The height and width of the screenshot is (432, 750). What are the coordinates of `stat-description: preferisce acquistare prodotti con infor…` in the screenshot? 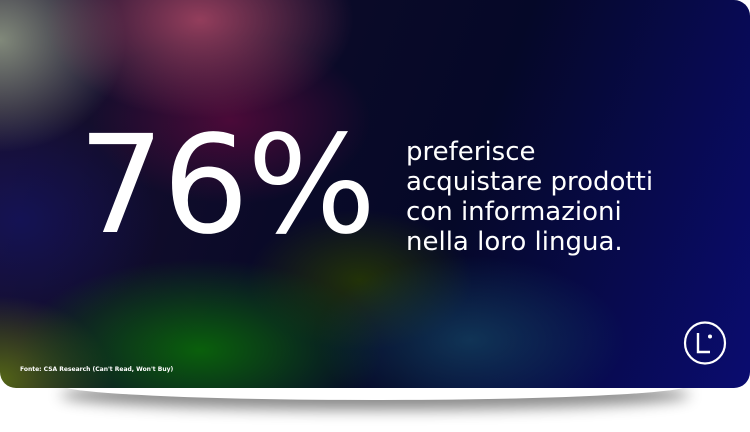 It's located at (529, 197).